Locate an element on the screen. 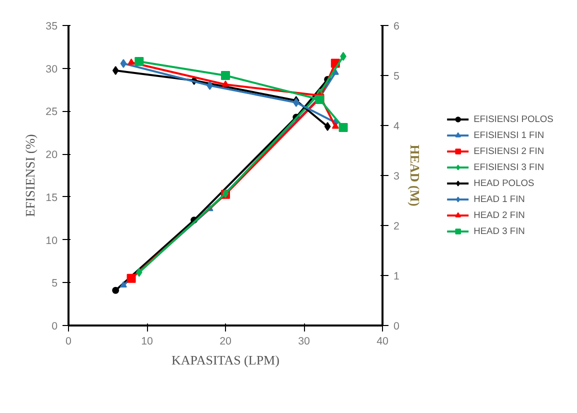 This screenshot has width=577, height=413. legend-label: HEAD 1 FIN is located at coordinates (499, 199).